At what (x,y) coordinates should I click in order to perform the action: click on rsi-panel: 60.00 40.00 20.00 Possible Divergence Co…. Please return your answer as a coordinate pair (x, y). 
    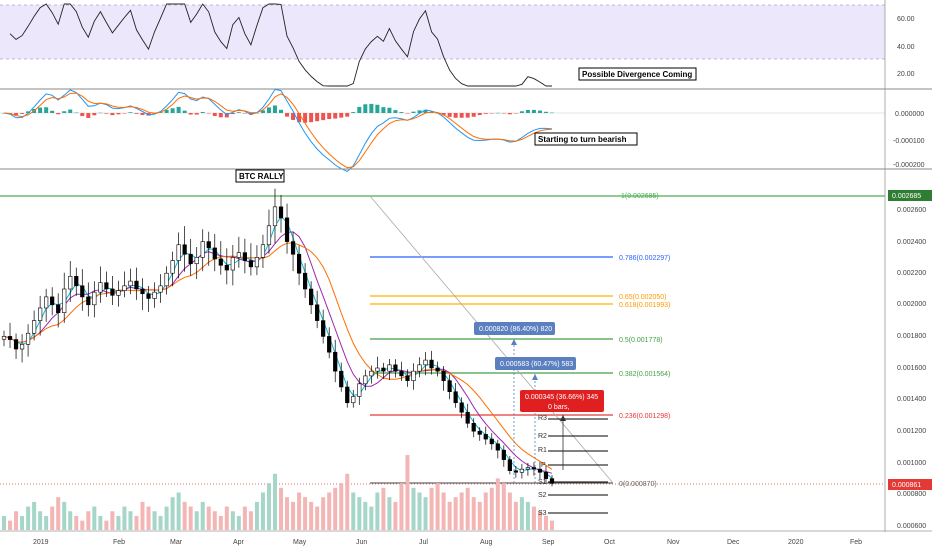
    Looking at the image, I should click on (457, 45).